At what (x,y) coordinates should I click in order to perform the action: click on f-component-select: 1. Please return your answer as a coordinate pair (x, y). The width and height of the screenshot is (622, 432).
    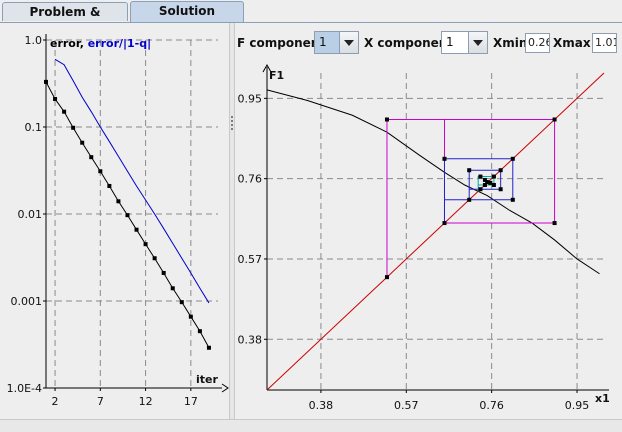
    Looking at the image, I should click on (336, 42).